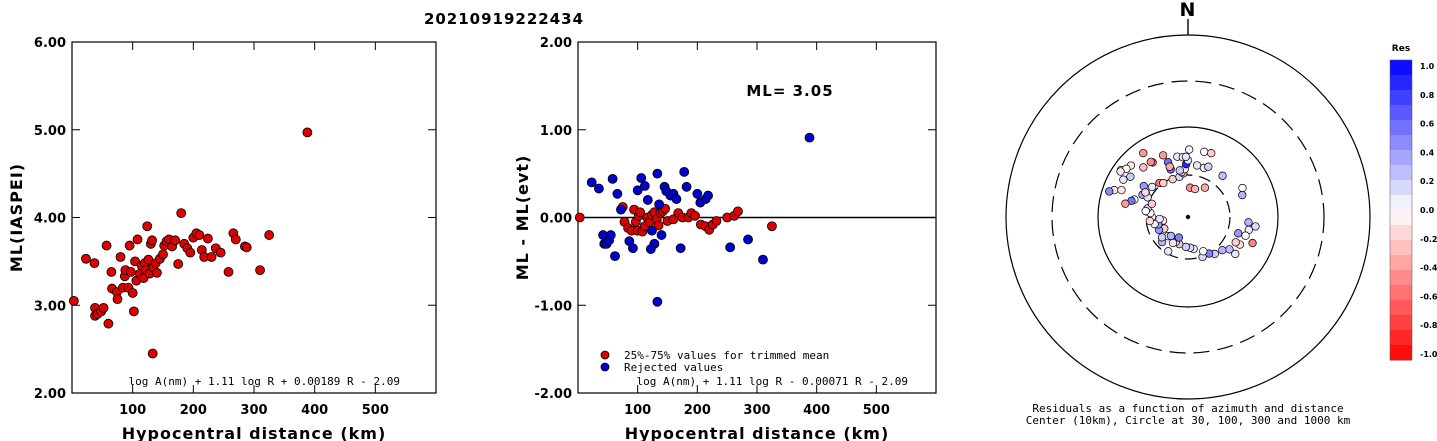 The image size is (1437, 441). What do you see at coordinates (1188, 217) in the screenshot?
I see `range-circle-1000km` at bounding box center [1188, 217].